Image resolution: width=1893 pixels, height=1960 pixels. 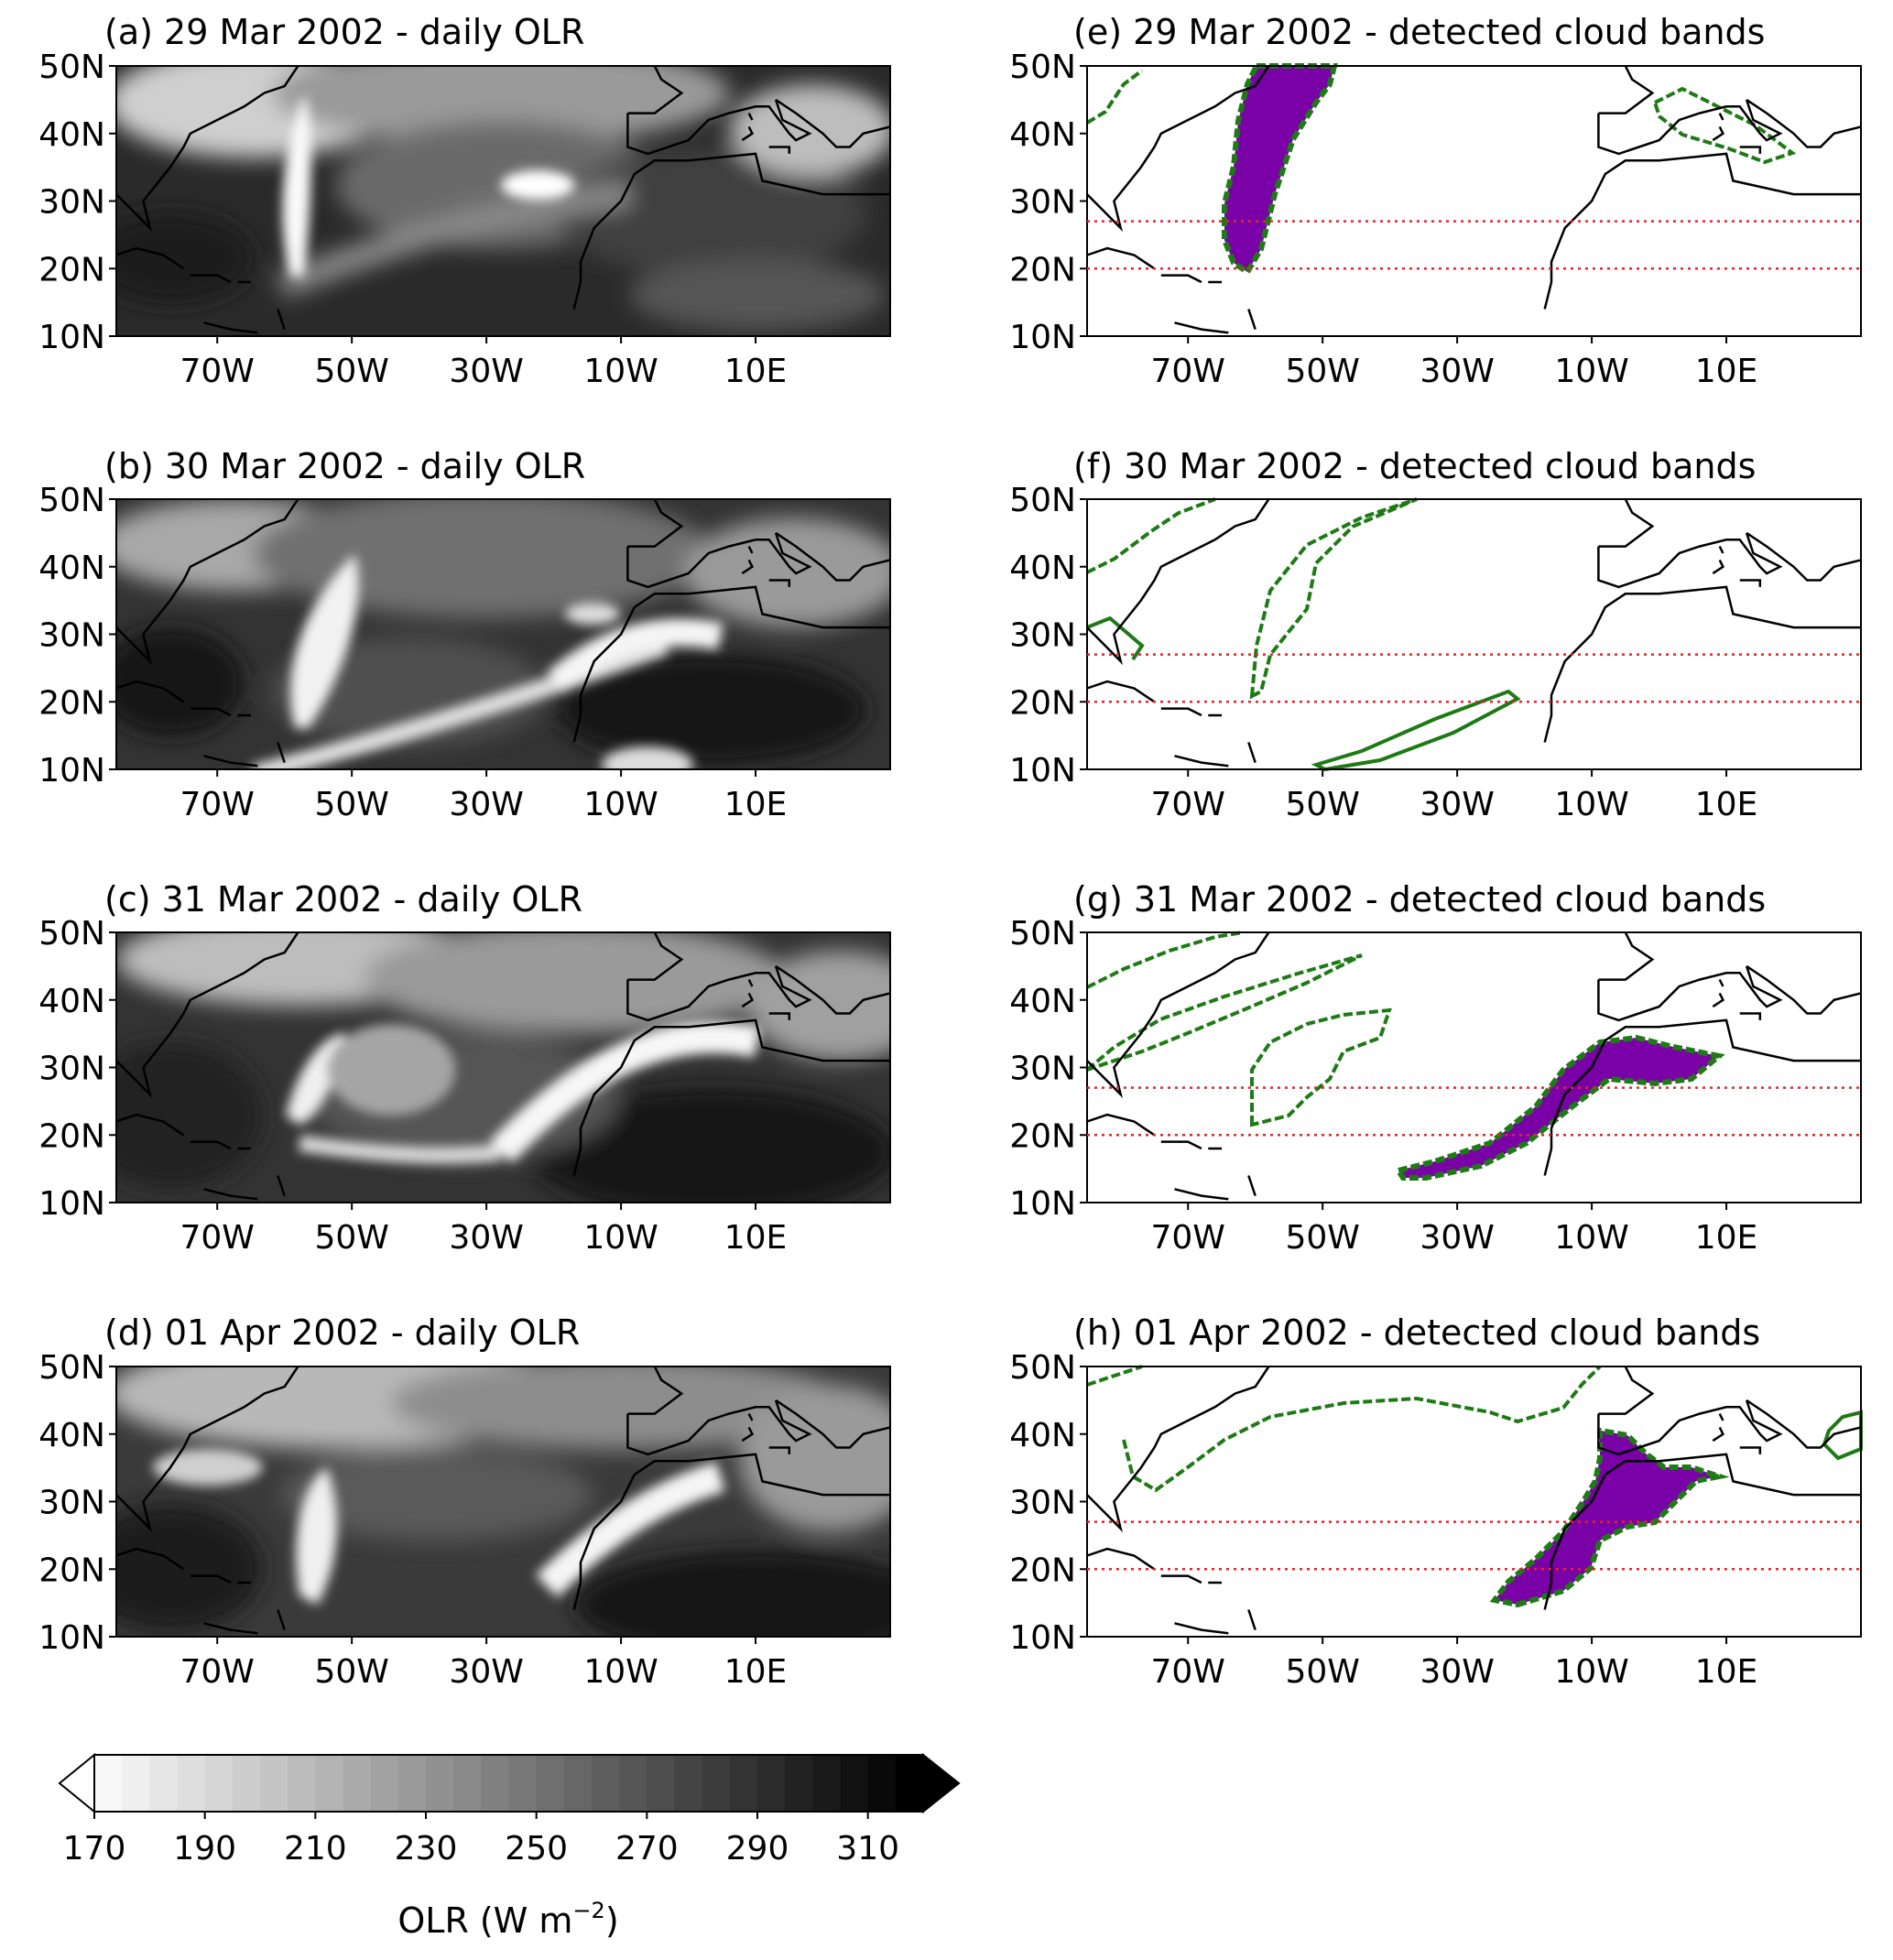 What do you see at coordinates (647, 1848) in the screenshot?
I see `colorbar-tick-label: 270` at bounding box center [647, 1848].